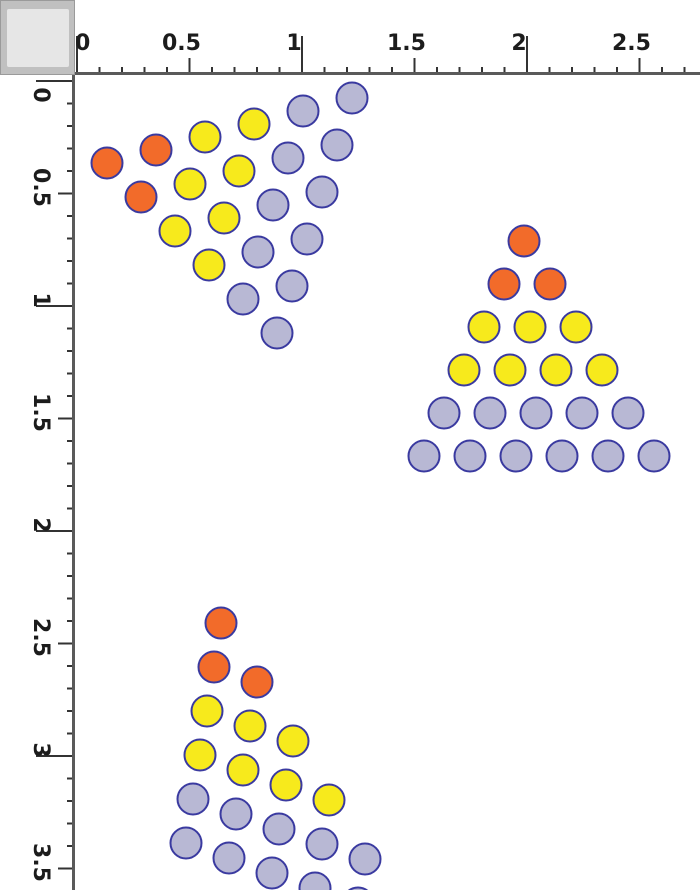 The image size is (700, 890). I want to click on horizontal-ruler-label: 1.5, so click(406, 43).